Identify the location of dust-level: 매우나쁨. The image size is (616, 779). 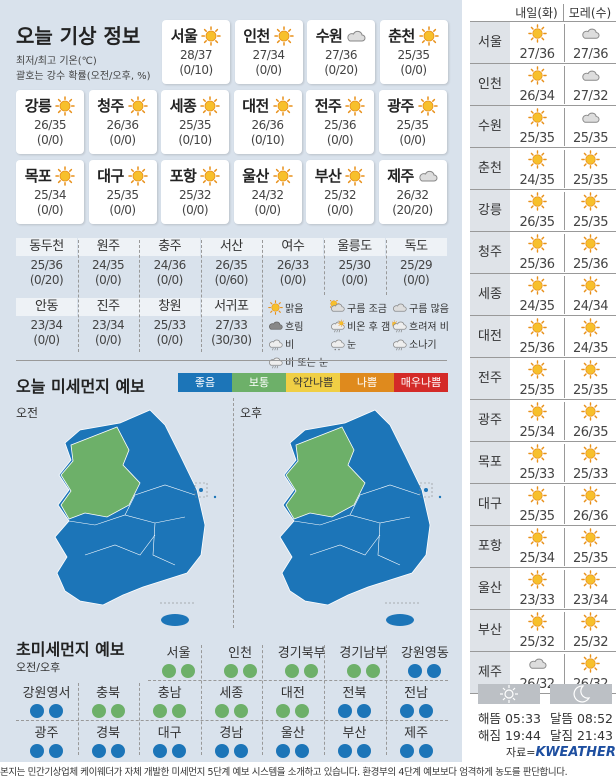
(421, 382).